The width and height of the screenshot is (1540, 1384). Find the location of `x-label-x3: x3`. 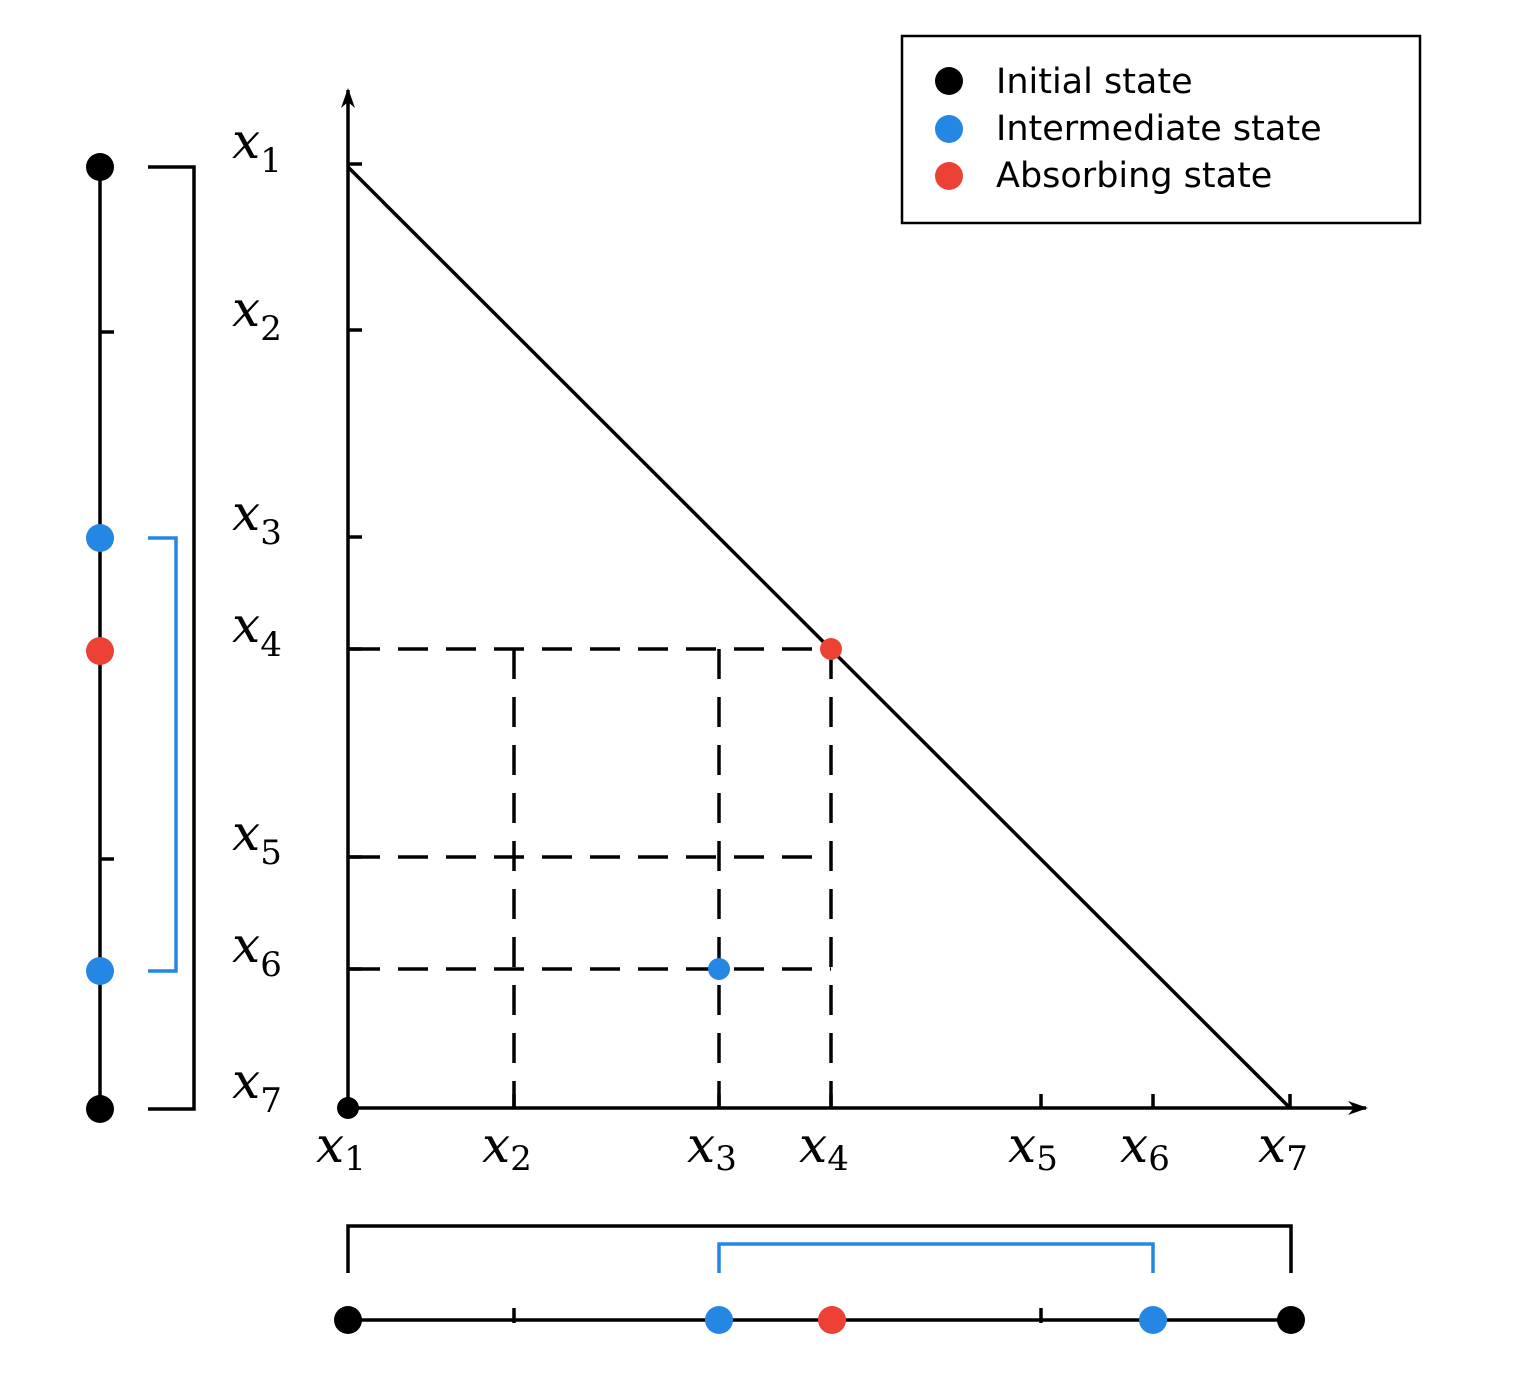

x-label-x3: x3 is located at coordinates (712, 1147).